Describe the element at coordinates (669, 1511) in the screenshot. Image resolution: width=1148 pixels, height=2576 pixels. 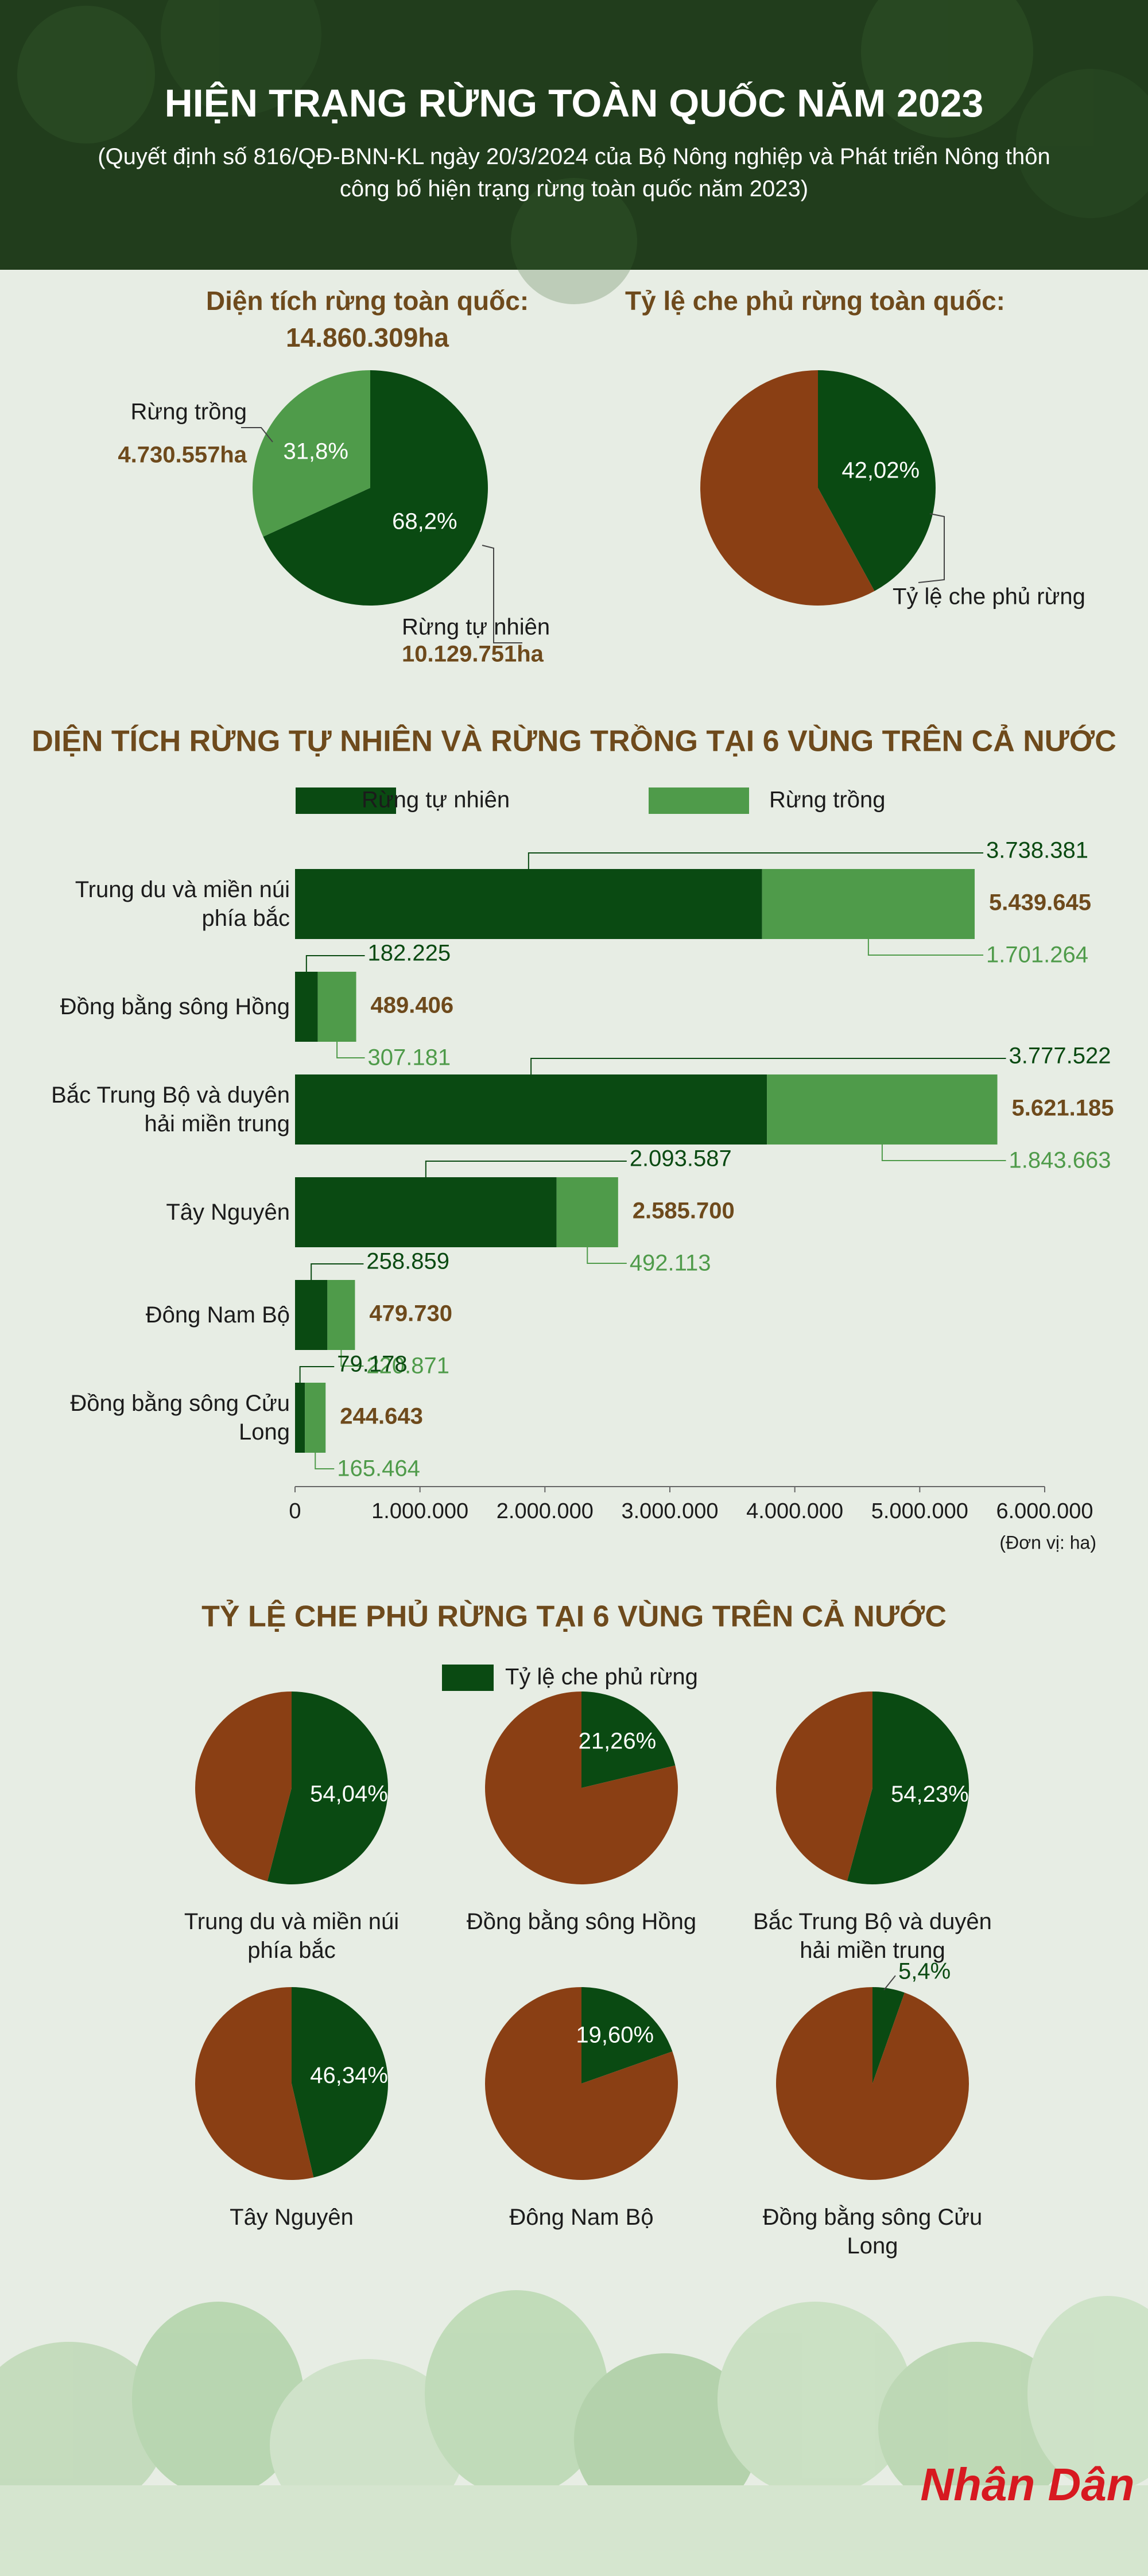
I see `x-tick-label: 3.000.000` at that location.